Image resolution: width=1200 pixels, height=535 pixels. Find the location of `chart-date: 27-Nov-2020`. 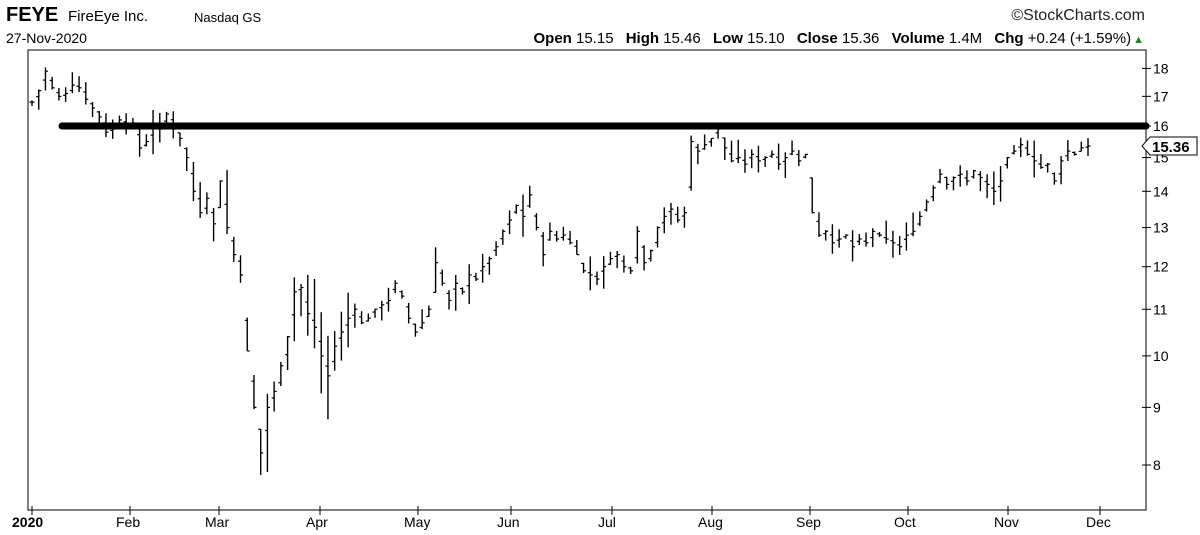

chart-date: 27-Nov-2020 is located at coordinates (46, 38).